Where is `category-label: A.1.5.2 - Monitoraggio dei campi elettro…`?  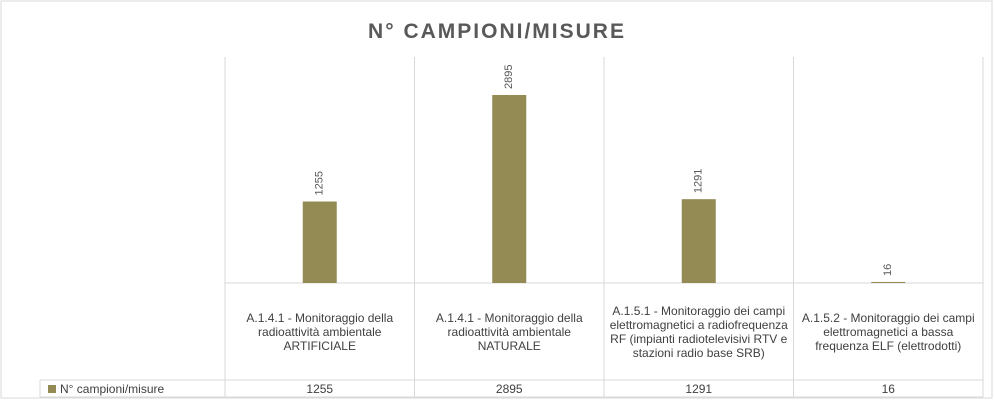 category-label: A.1.5.2 - Monitoraggio dei campi elettro… is located at coordinates (888, 332).